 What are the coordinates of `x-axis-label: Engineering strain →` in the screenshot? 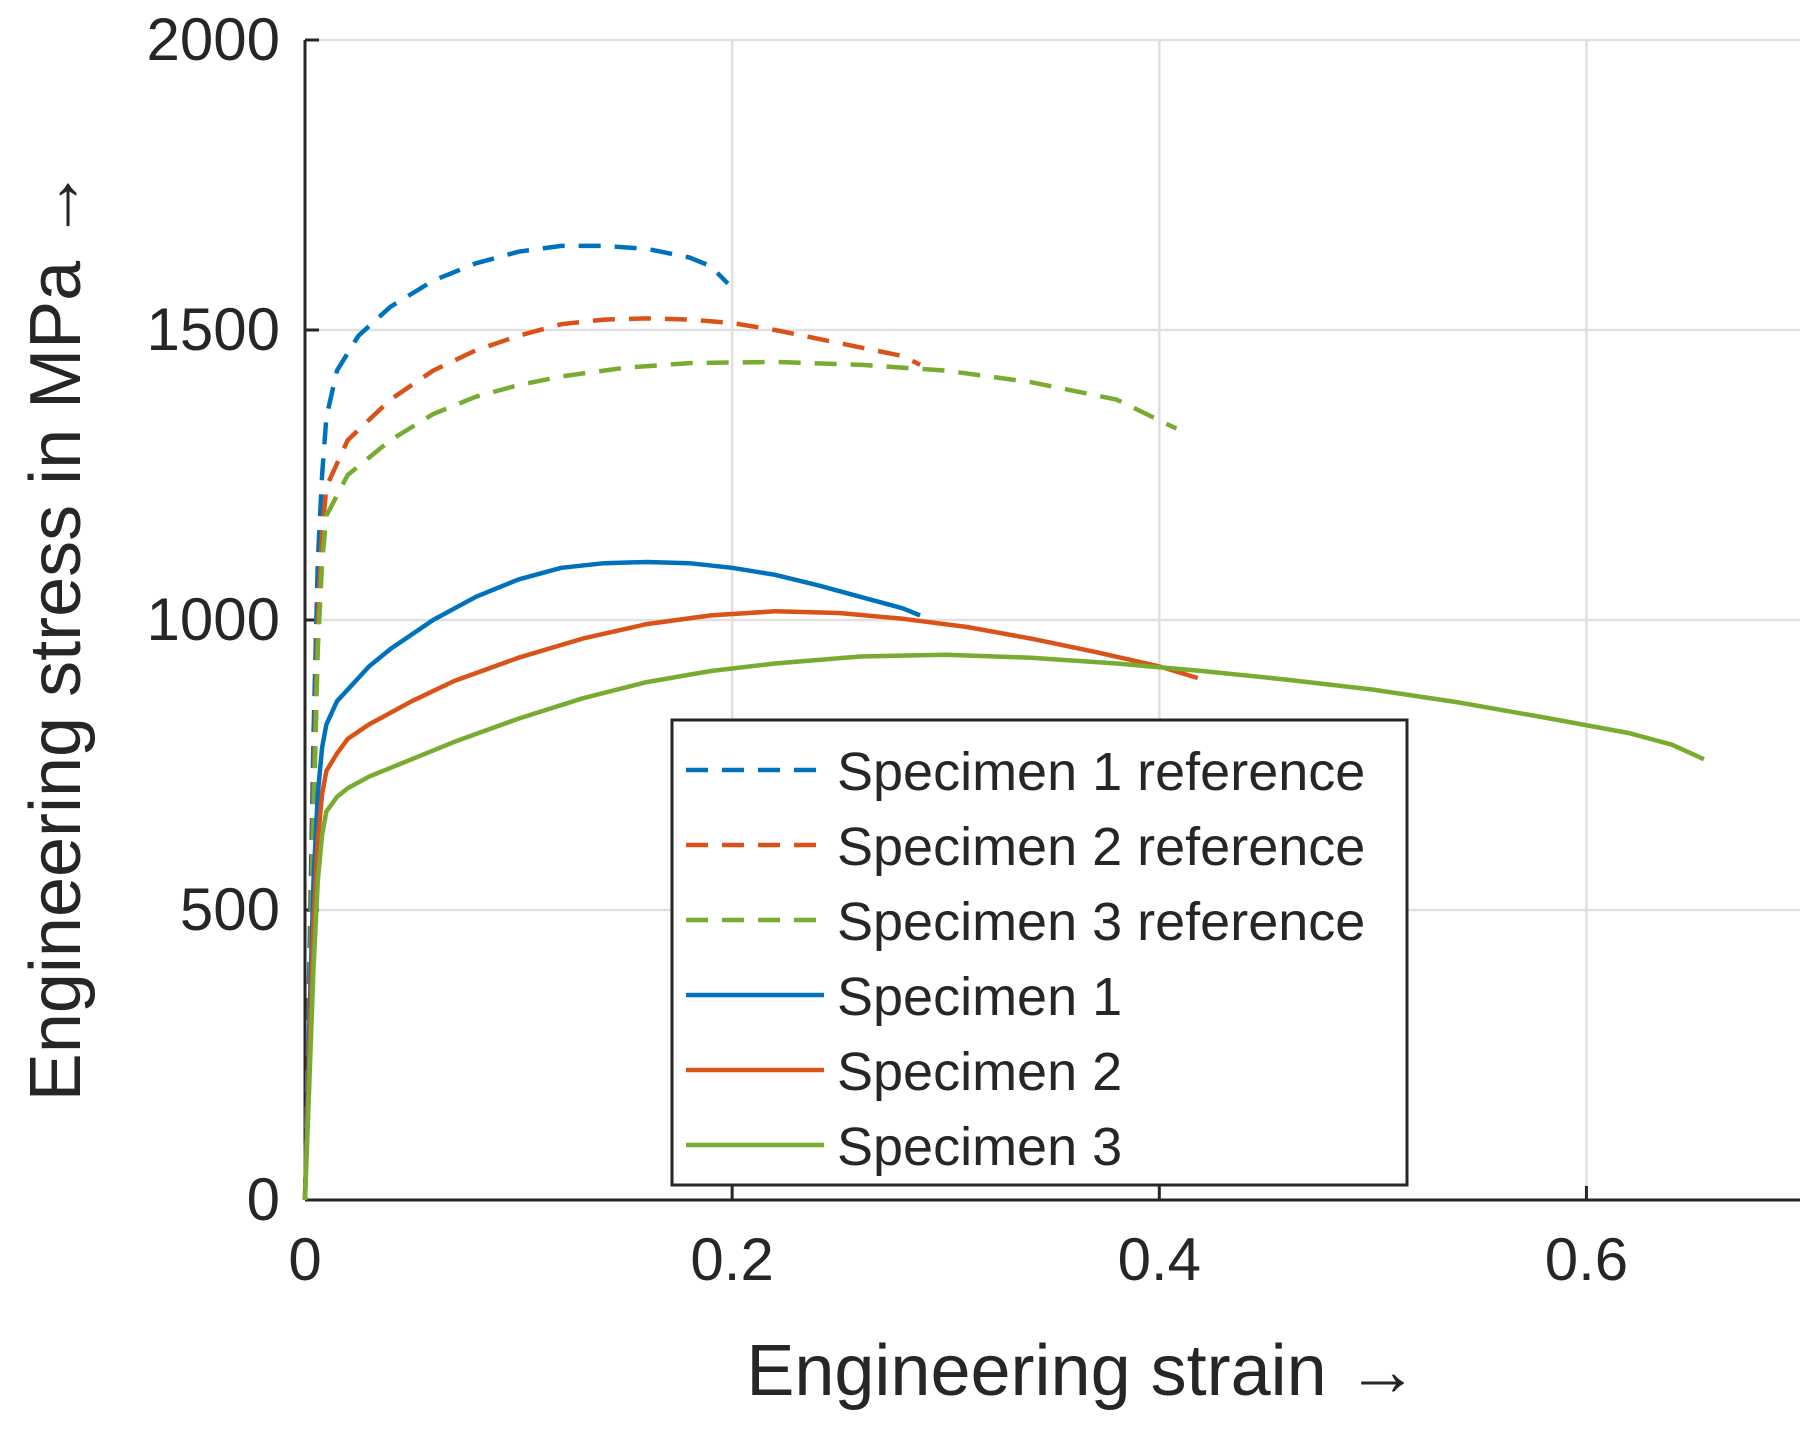 It's located at (1082, 1371).